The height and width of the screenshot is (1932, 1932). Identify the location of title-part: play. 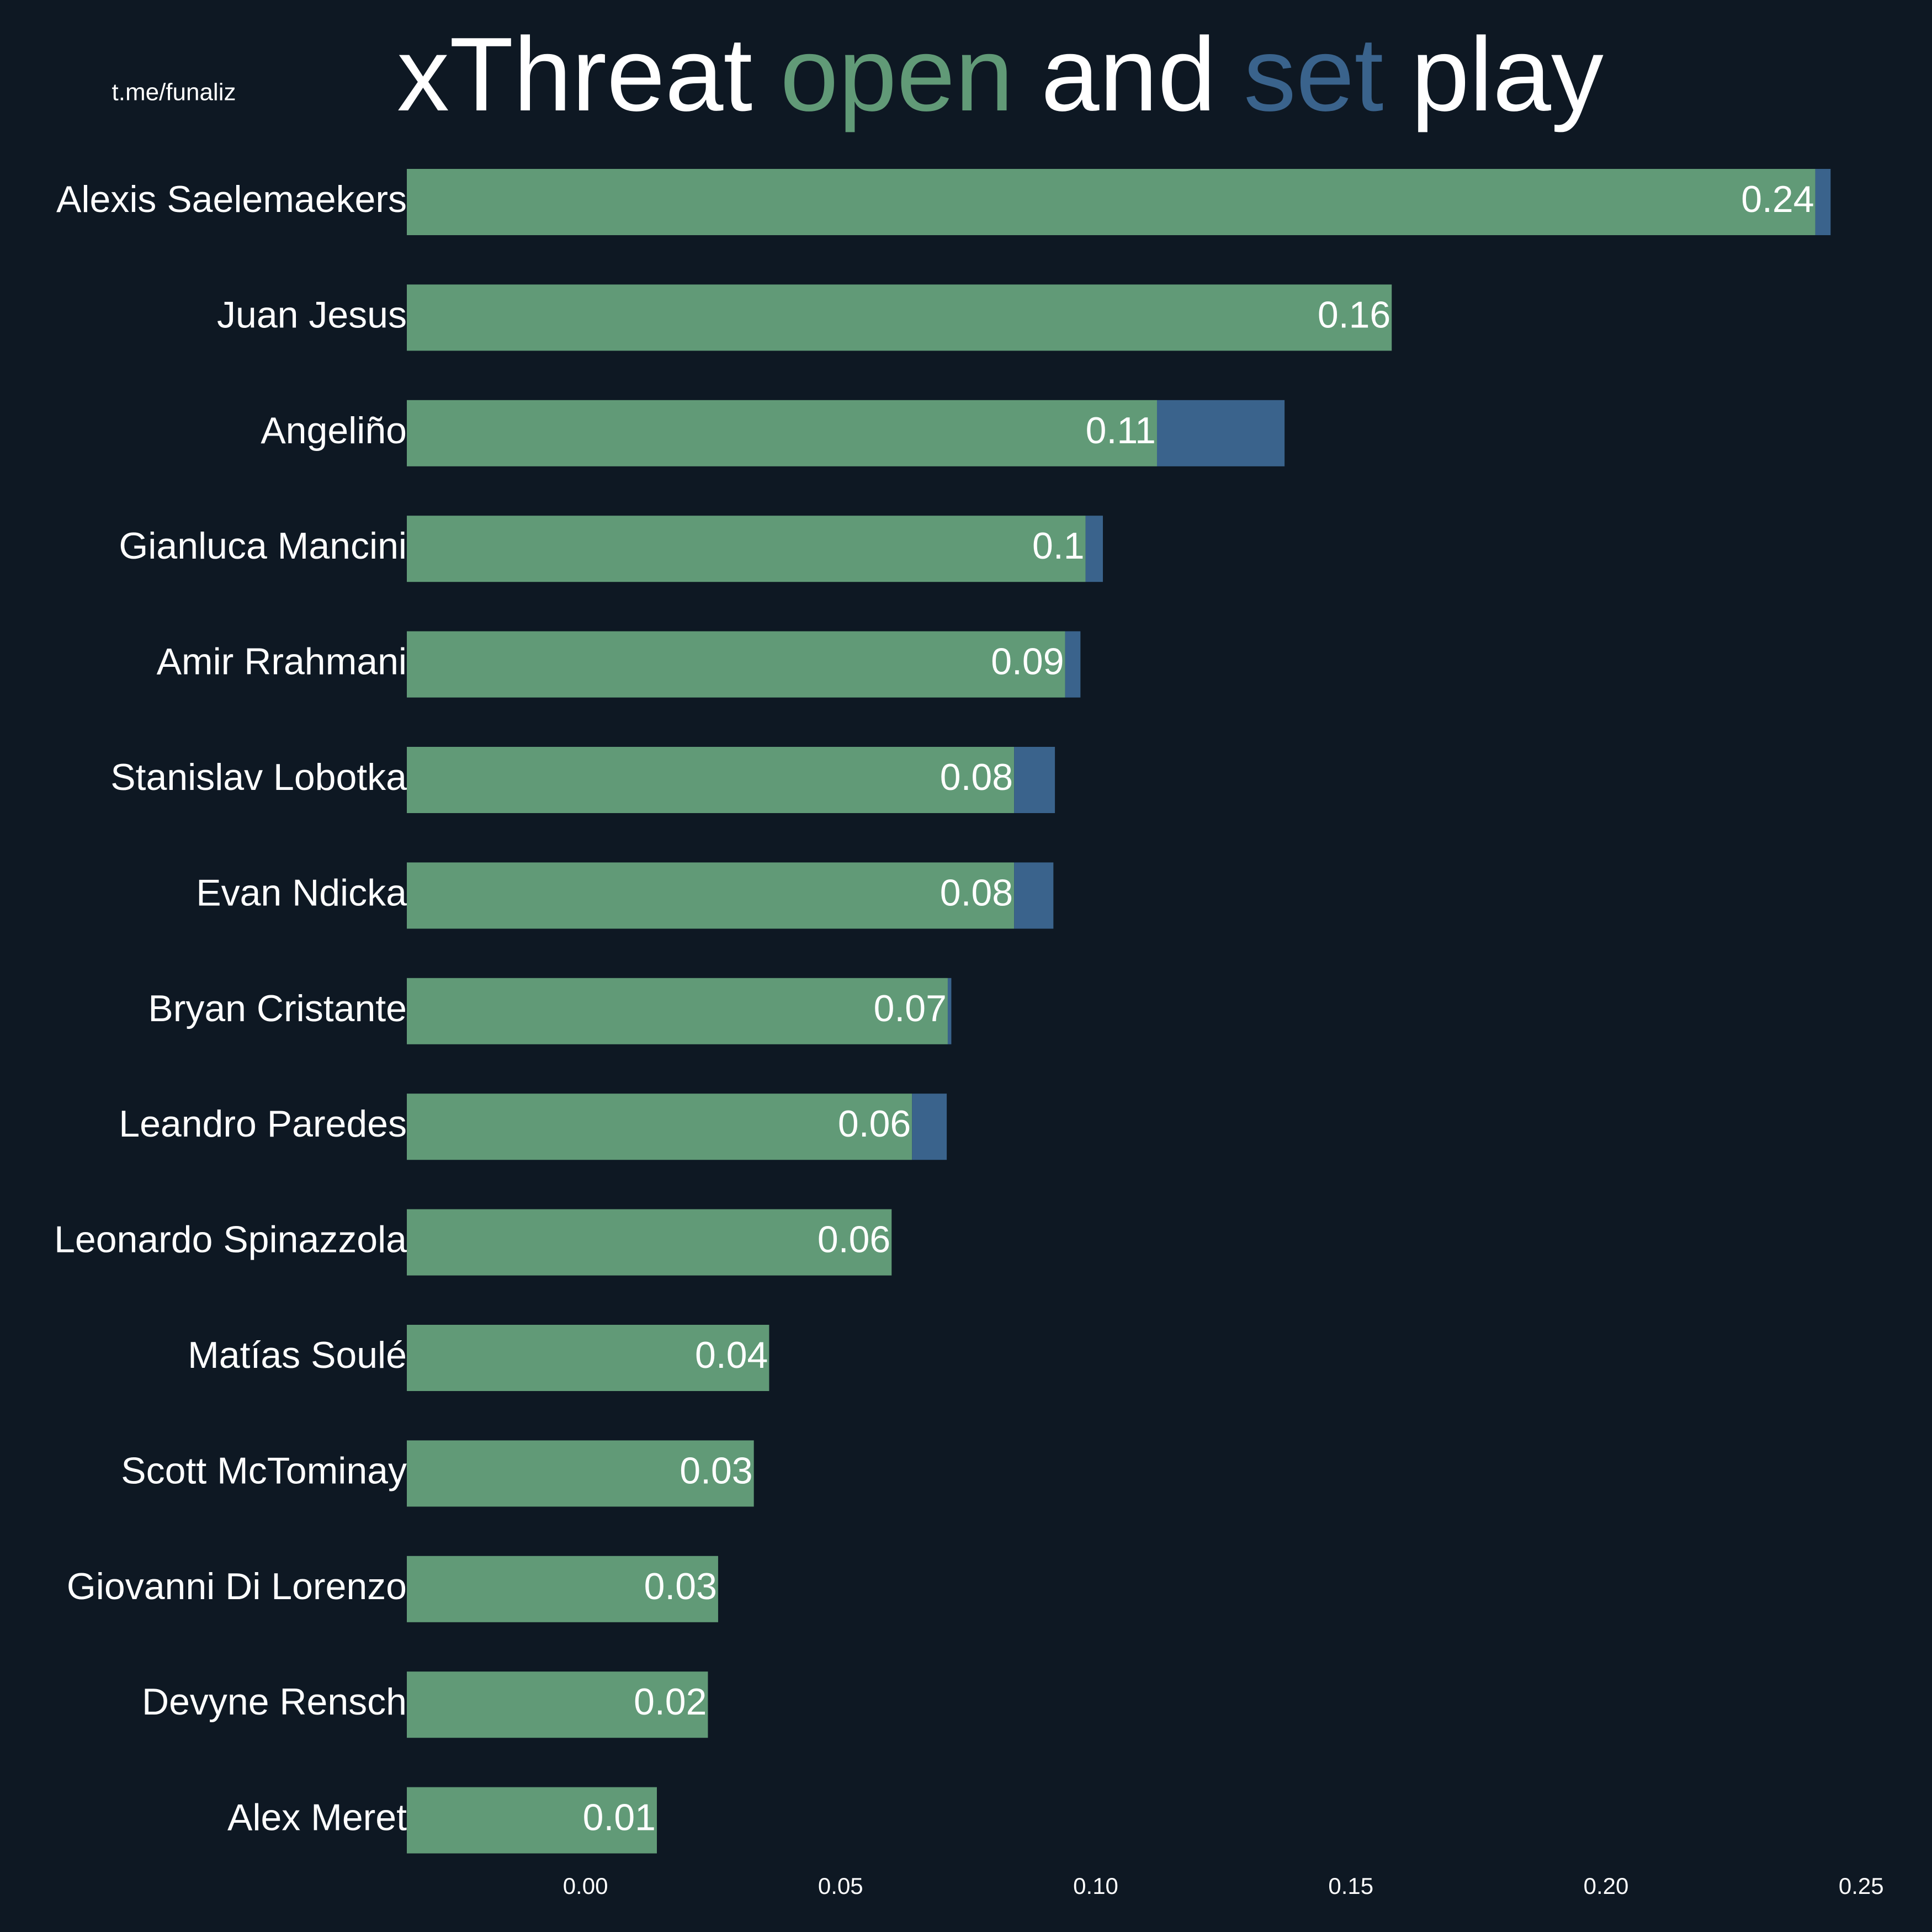
(1508, 75).